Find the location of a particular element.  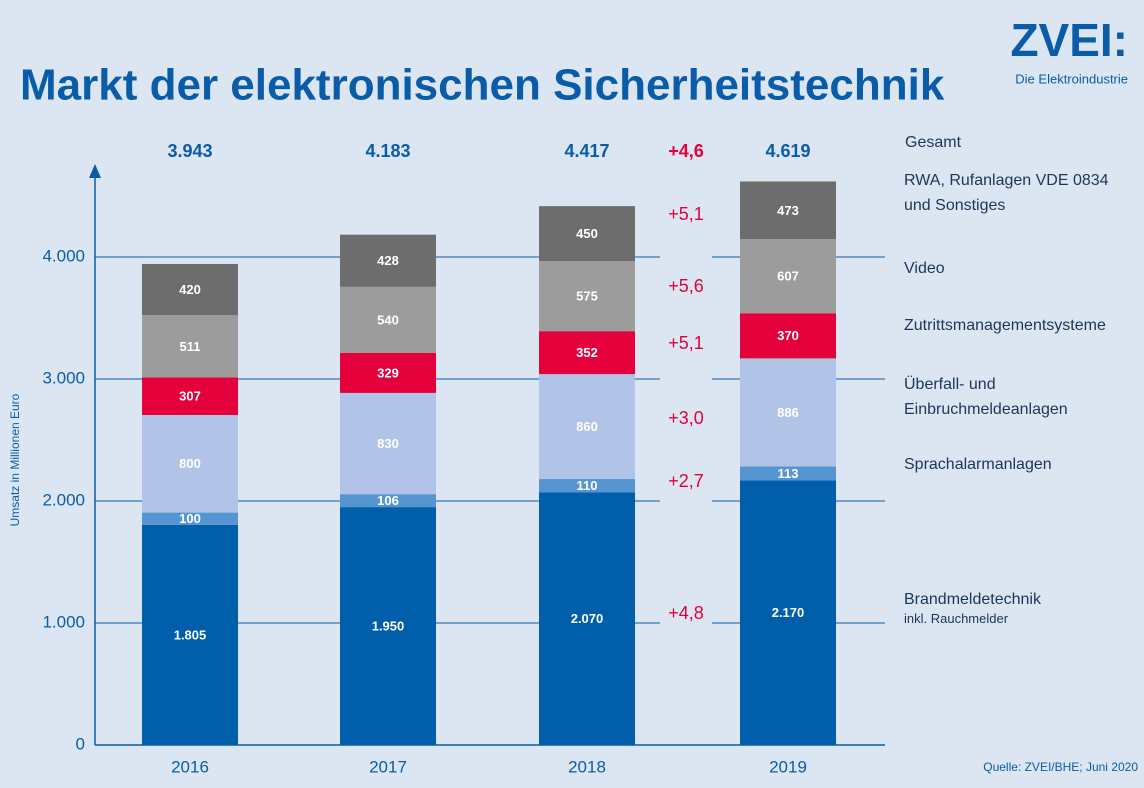

total-label: 4.183 is located at coordinates (387, 151).